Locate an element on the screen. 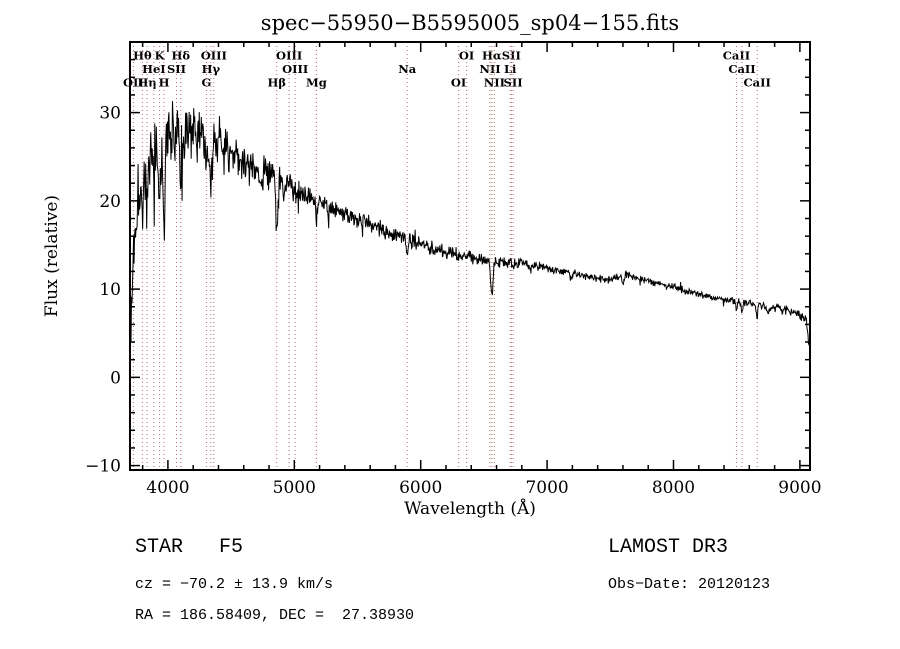 This screenshot has width=900, height=649. y-tick-label: −10 is located at coordinates (103, 467).